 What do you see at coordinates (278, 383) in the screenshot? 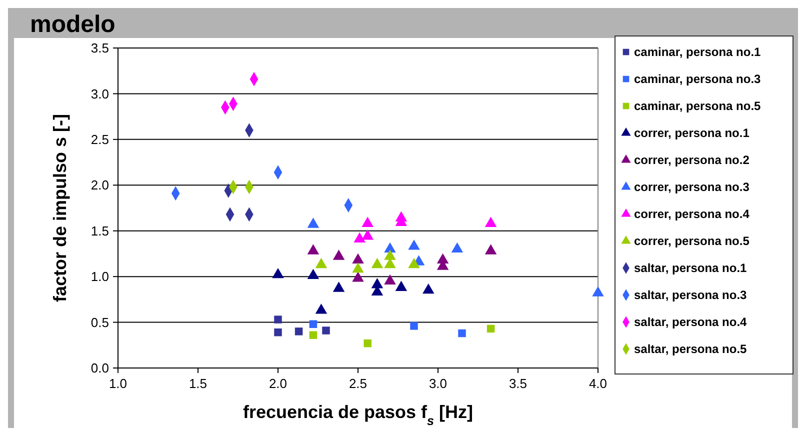
I see `x-tick-label: 2.0` at bounding box center [278, 383].